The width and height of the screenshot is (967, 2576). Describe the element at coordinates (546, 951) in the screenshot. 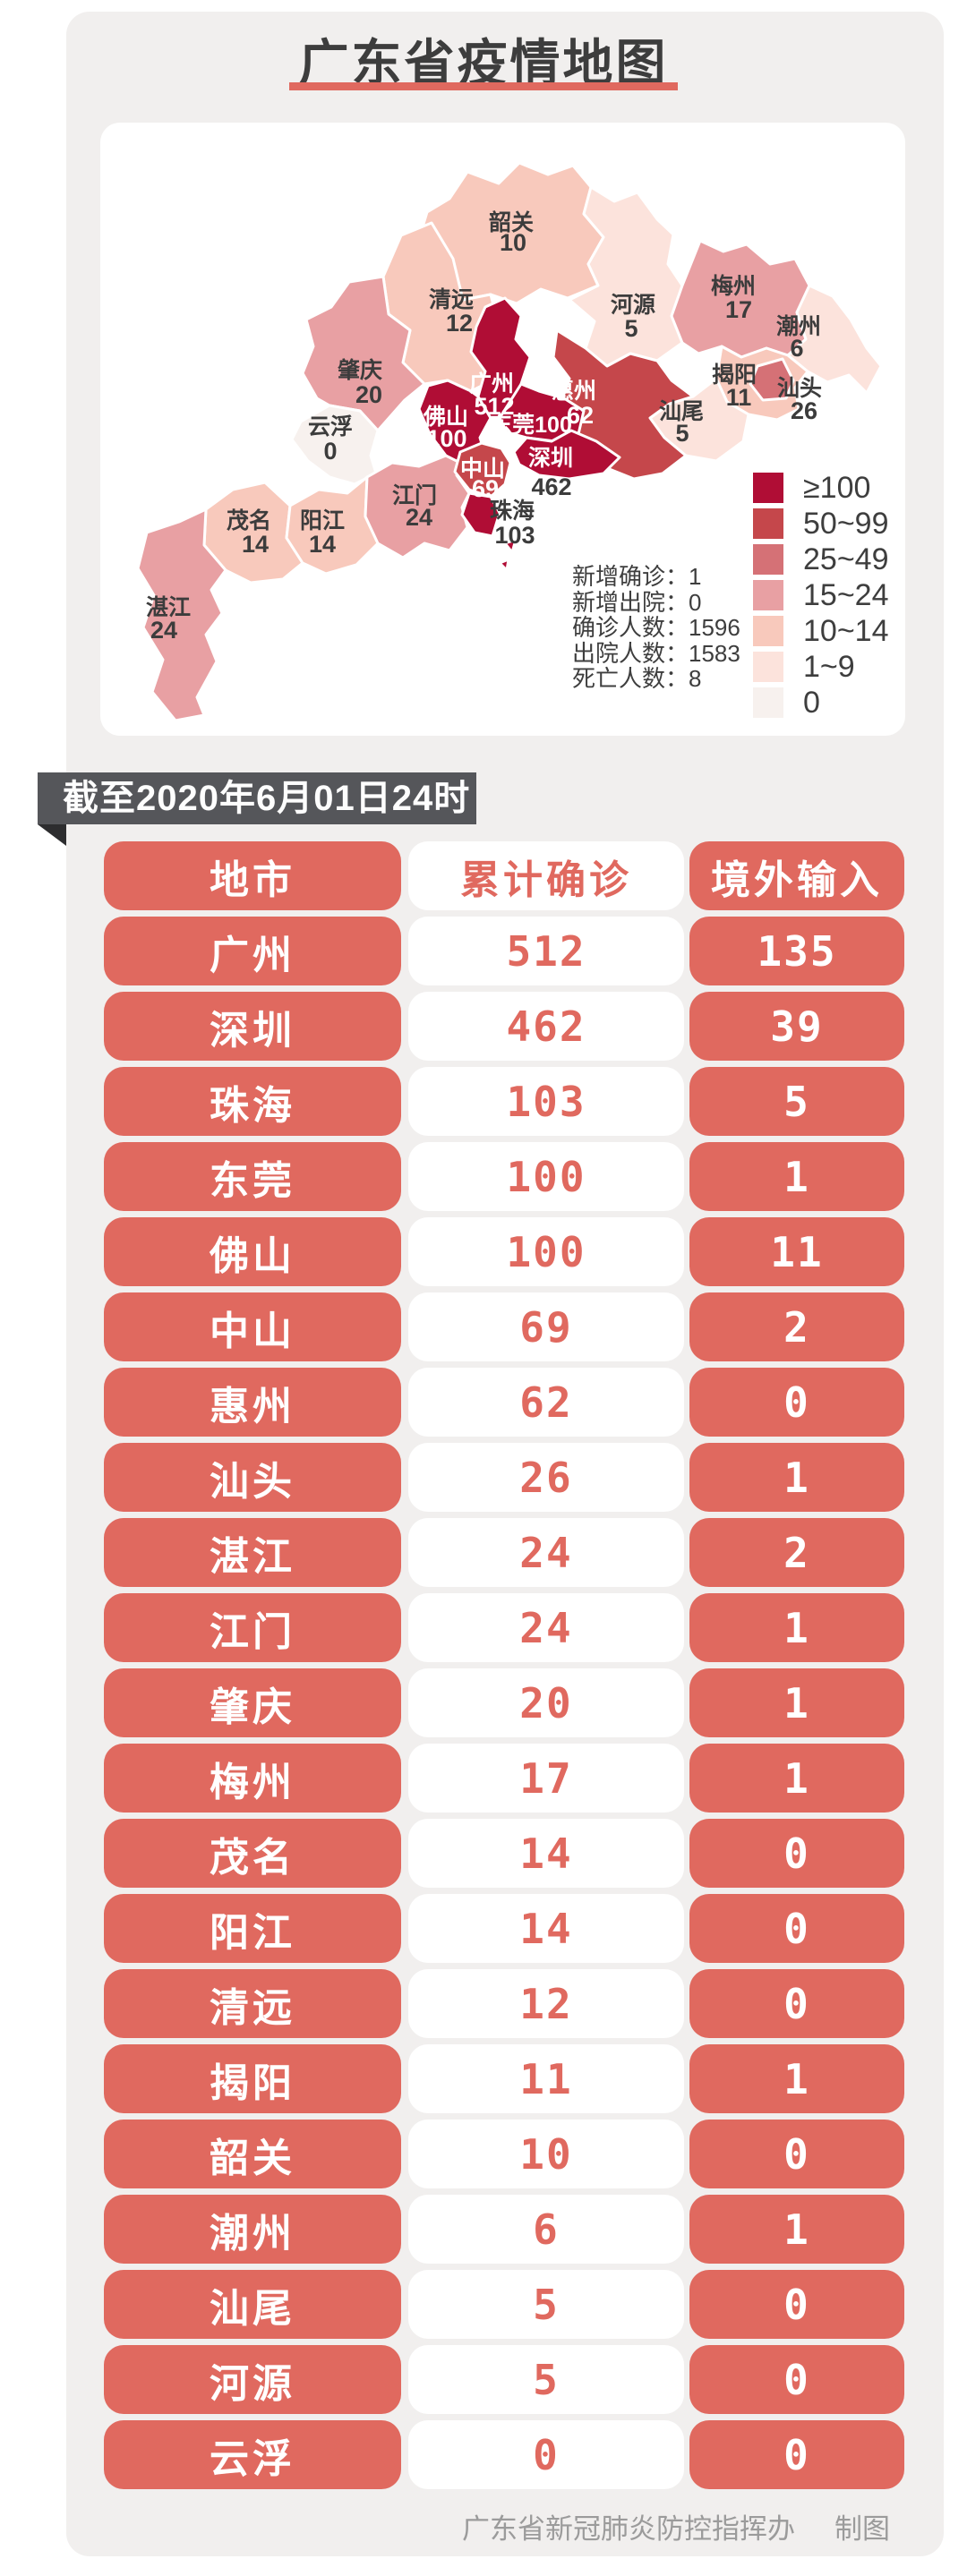

I see `confirmed-cell: 512` at that location.